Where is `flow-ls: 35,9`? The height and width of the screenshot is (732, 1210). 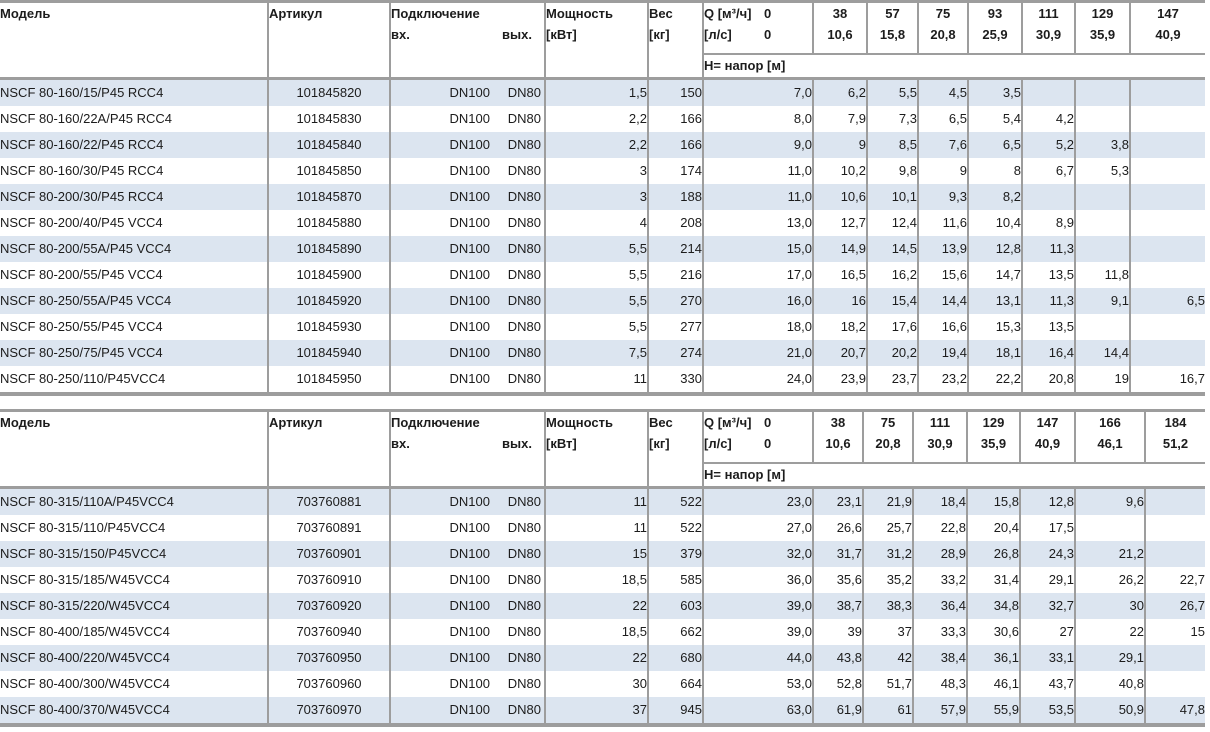 flow-ls: 35,9 is located at coordinates (993, 443).